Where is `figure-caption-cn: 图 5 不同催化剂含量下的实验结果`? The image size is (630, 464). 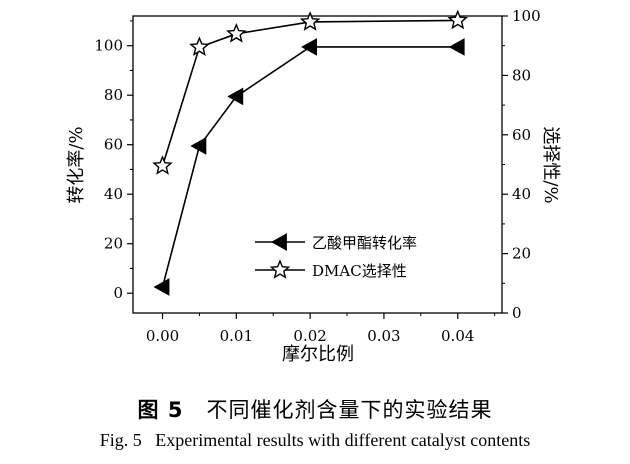 figure-caption-cn: 图 5 不同催化剂含量下的实验结果 is located at coordinates (315, 409).